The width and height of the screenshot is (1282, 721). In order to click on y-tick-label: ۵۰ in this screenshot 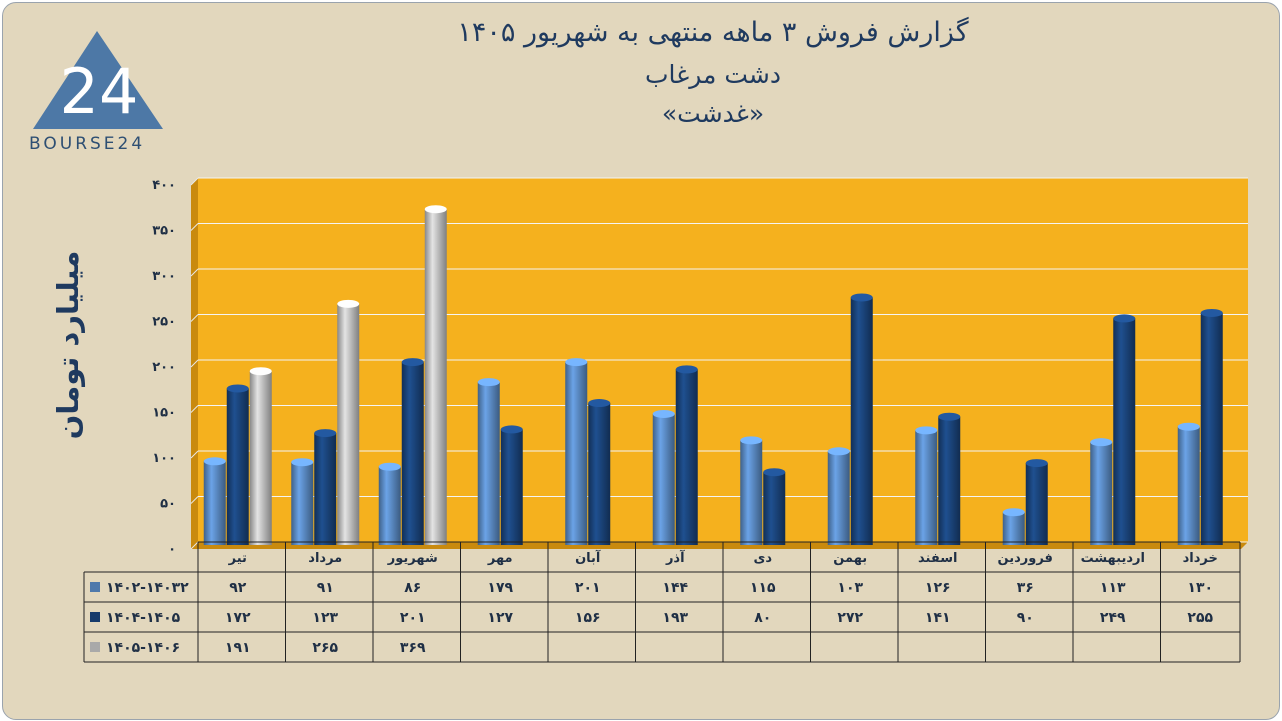, I will do `click(168, 504)`.